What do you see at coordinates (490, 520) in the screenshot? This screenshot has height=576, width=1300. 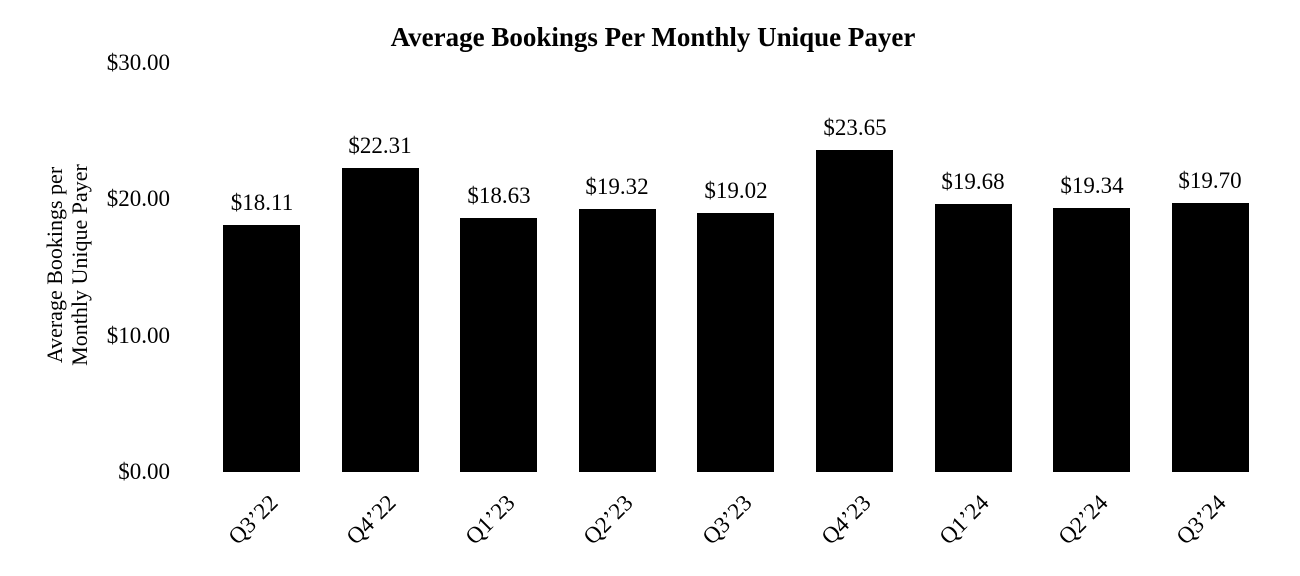 I see `x-tick-label: Q1’23` at bounding box center [490, 520].